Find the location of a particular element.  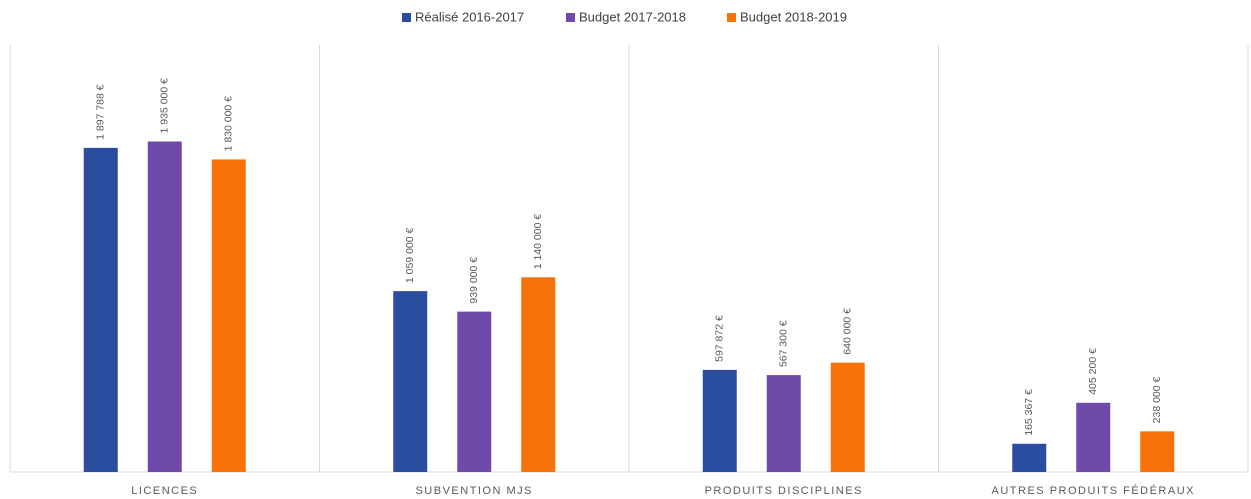

legend-label: Budget 2017-2018 is located at coordinates (632, 16).